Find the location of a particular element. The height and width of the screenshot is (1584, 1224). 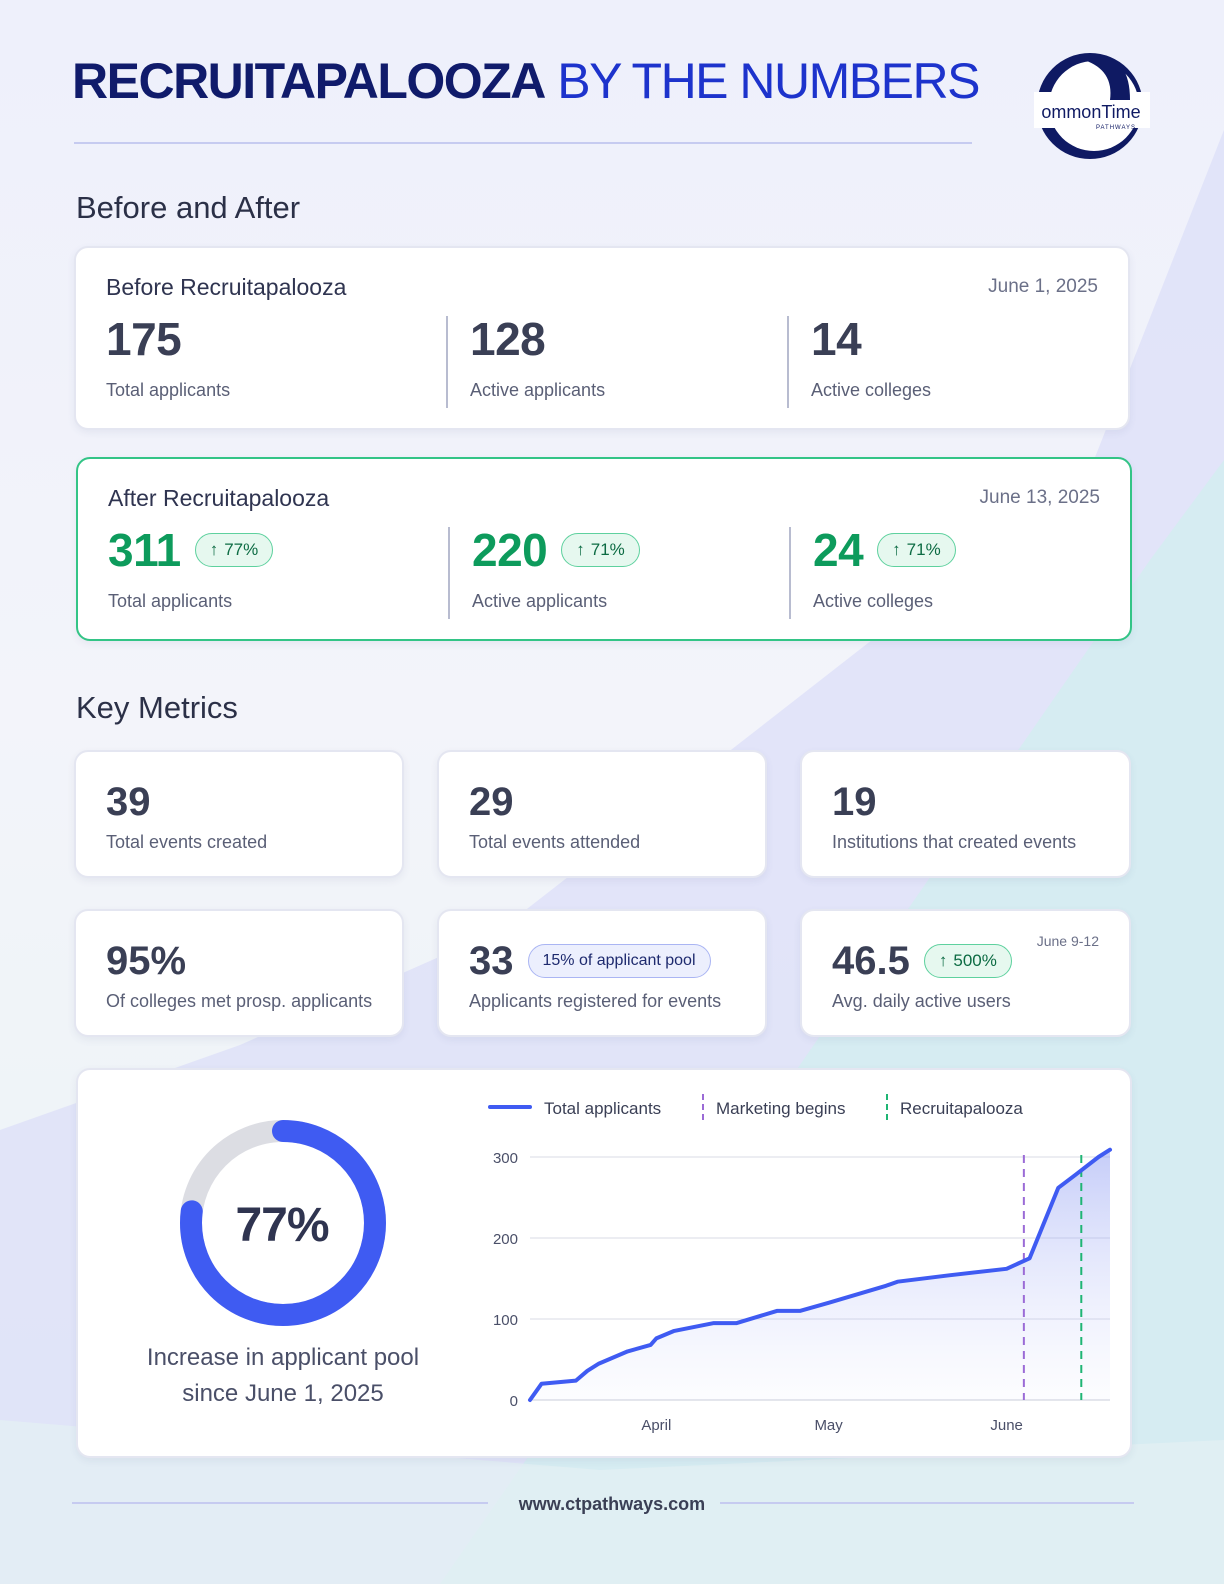

change-badge: ↑ 77% is located at coordinates (234, 550).